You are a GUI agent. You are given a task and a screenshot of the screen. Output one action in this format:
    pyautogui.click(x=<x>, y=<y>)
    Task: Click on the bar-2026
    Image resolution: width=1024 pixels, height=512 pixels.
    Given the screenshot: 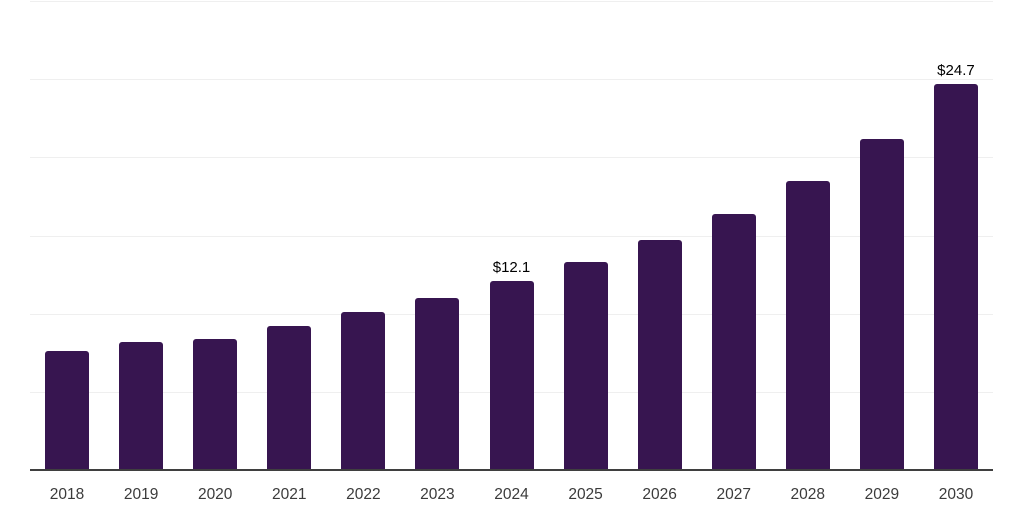 What is the action you would take?
    pyautogui.click(x=660, y=355)
    